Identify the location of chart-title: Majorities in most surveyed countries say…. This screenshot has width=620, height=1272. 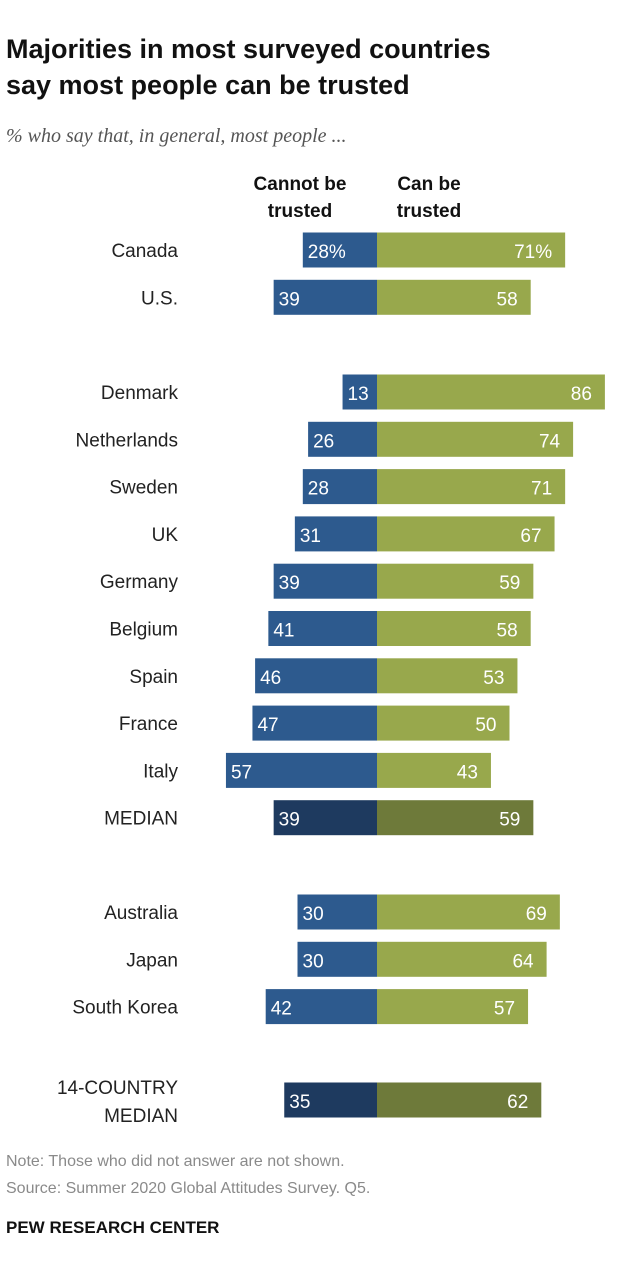
(248, 67).